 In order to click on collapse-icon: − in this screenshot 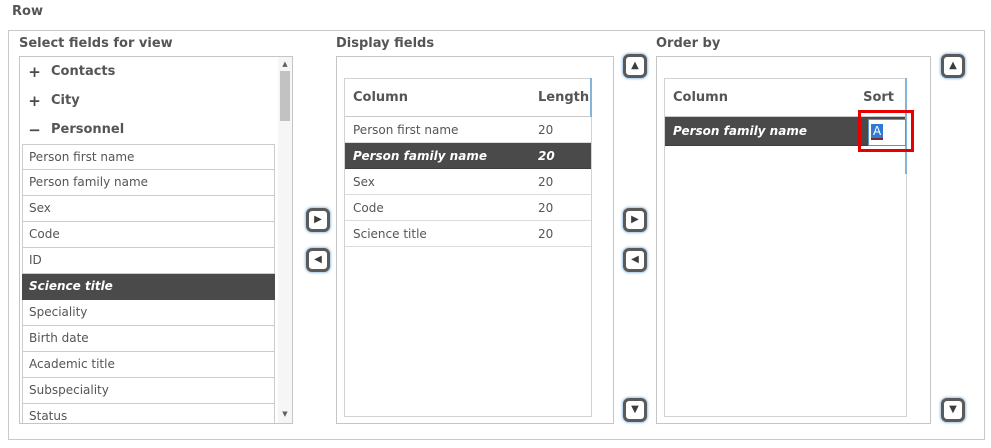, I will do `click(34, 129)`.